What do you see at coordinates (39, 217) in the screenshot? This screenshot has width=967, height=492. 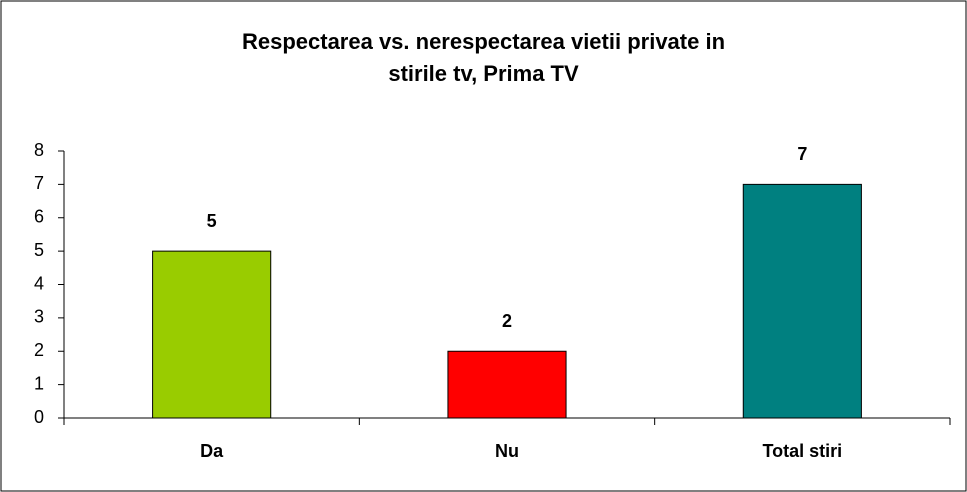 I see `y-tick-label: 6` at bounding box center [39, 217].